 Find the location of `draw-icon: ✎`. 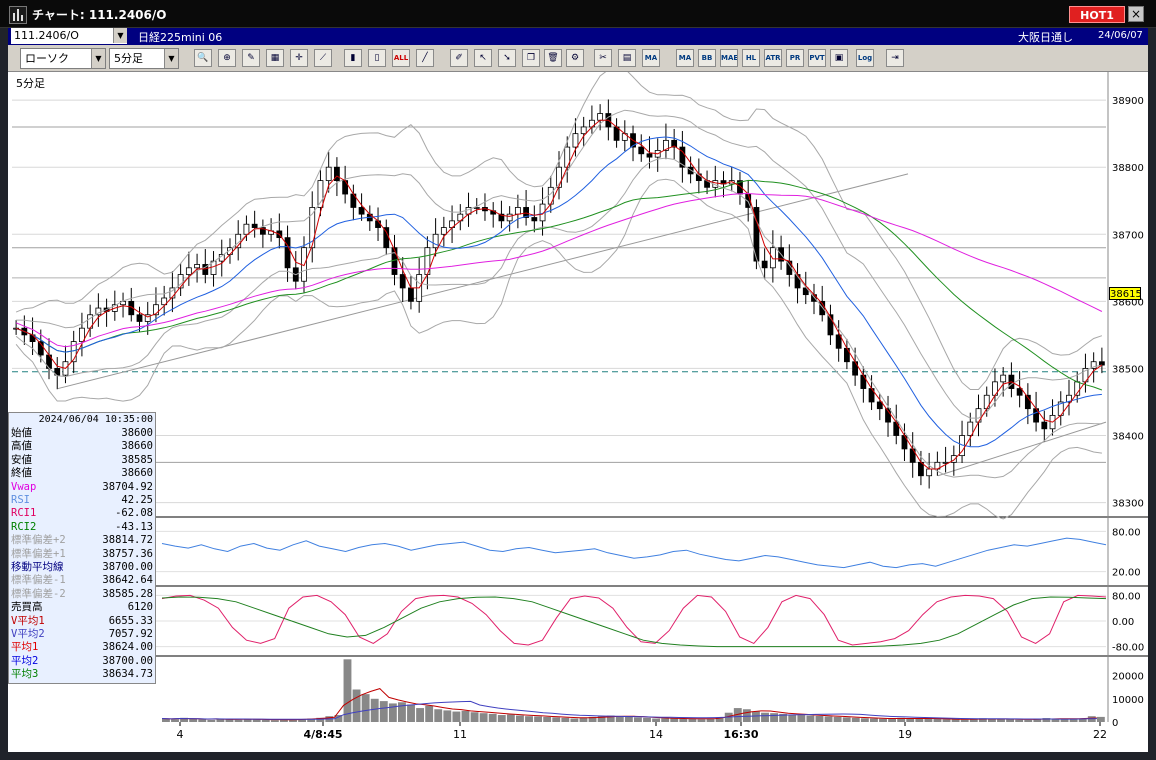

draw-icon: ✎ is located at coordinates (251, 58).